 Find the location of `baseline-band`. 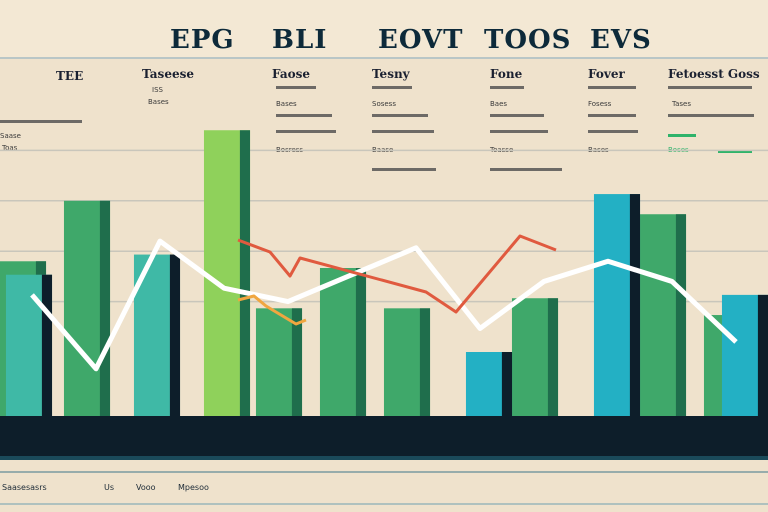

baseline-band is located at coordinates (384, 436).